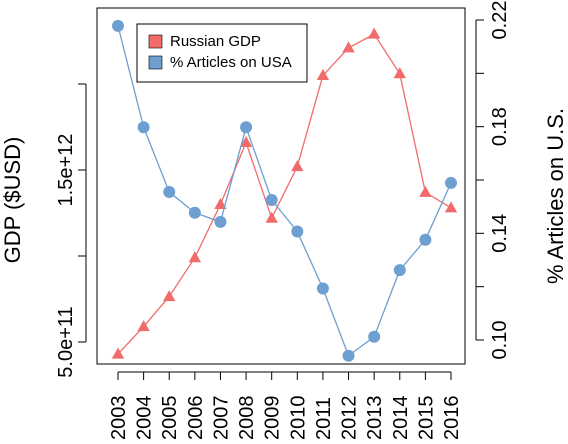 The width and height of the screenshot is (568, 444). I want to click on legend-label-gdp: Russian GDP, so click(215, 41).